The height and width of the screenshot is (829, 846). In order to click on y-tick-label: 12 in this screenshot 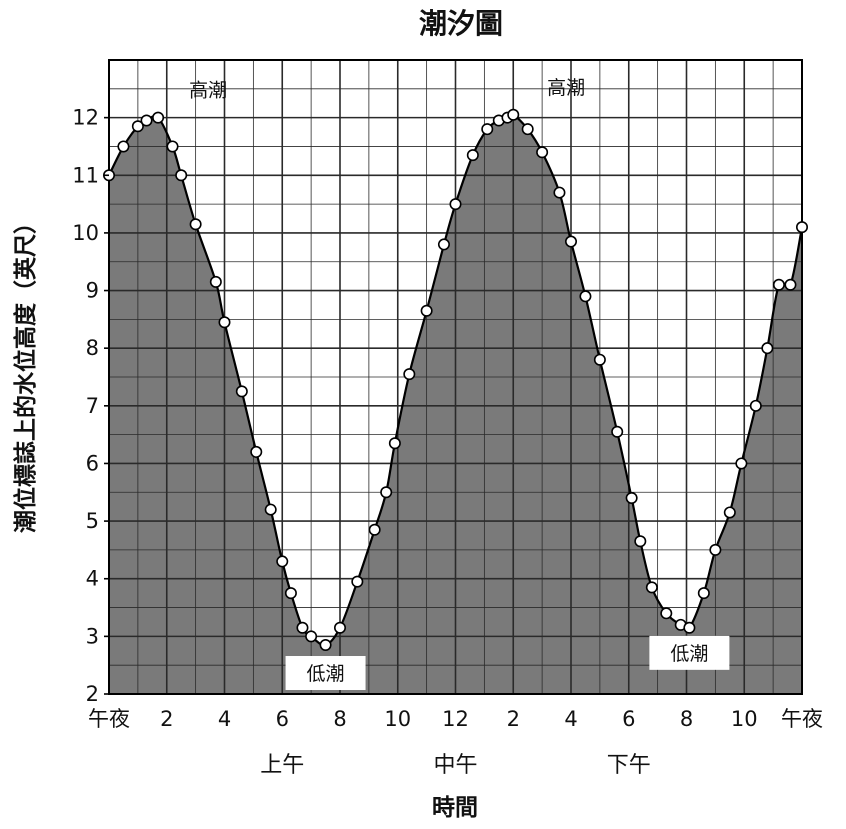, I will do `click(85, 118)`.